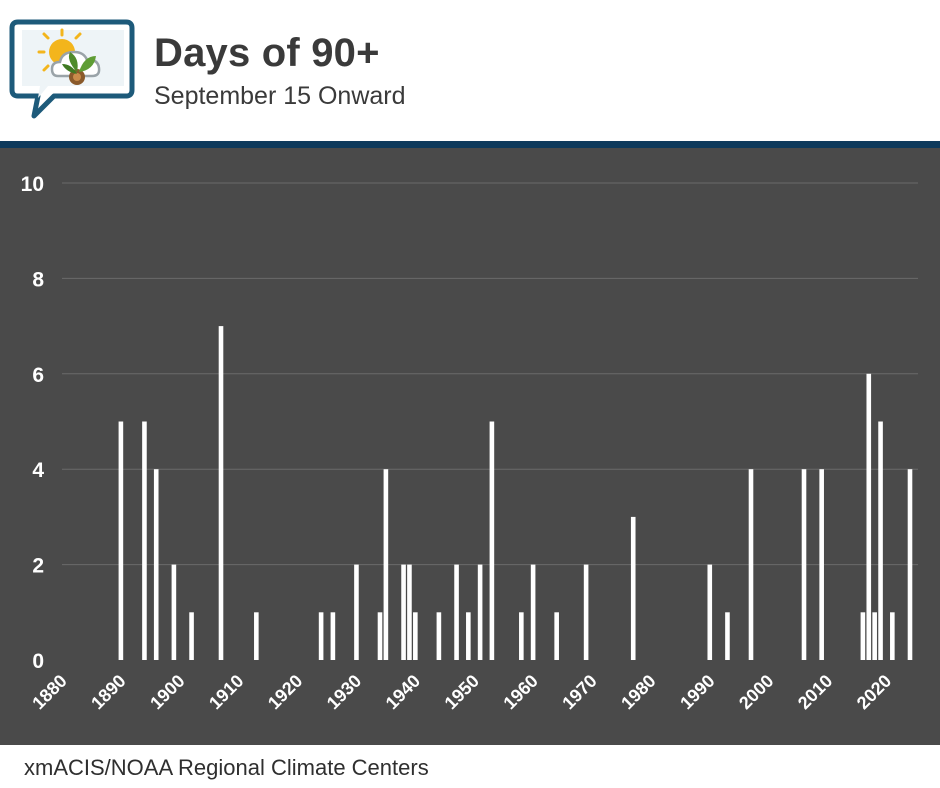  Describe the element at coordinates (108, 692) in the screenshot. I see `x-tick-label: 1890` at that location.